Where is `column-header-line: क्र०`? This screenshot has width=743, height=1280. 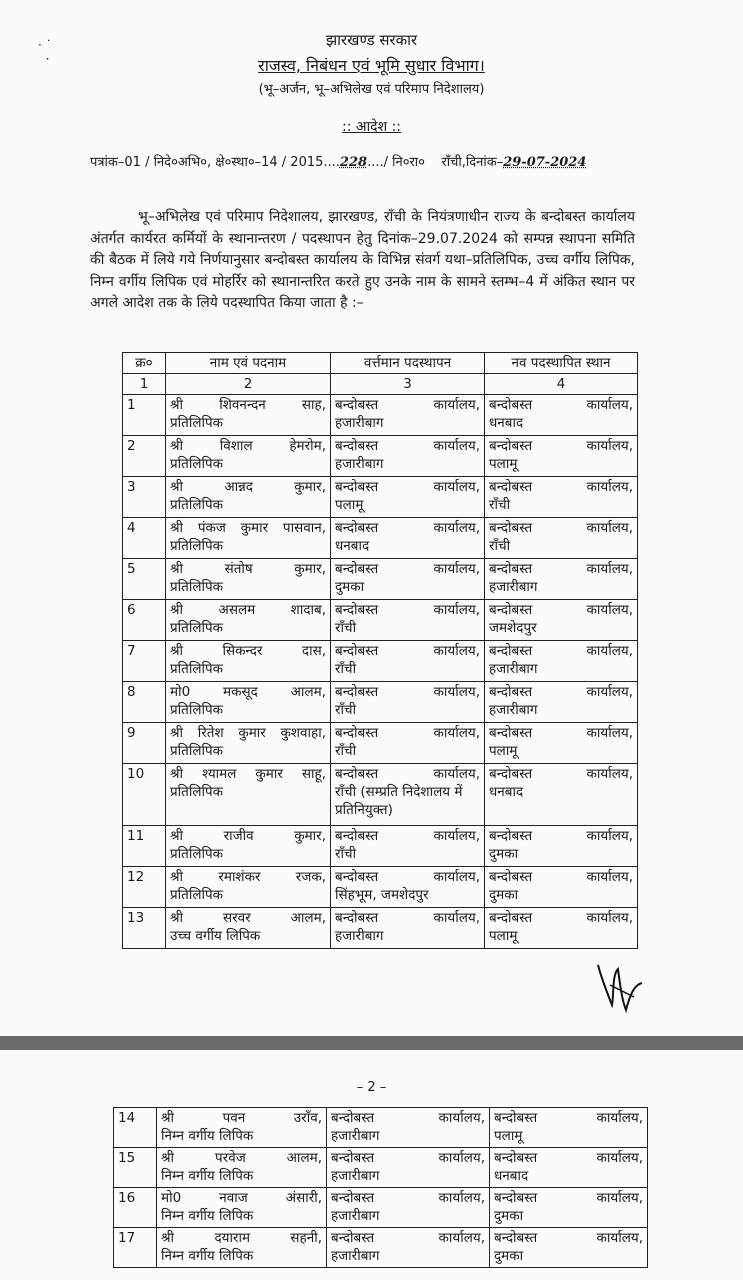 column-header-line: क्र० is located at coordinates (144, 363).